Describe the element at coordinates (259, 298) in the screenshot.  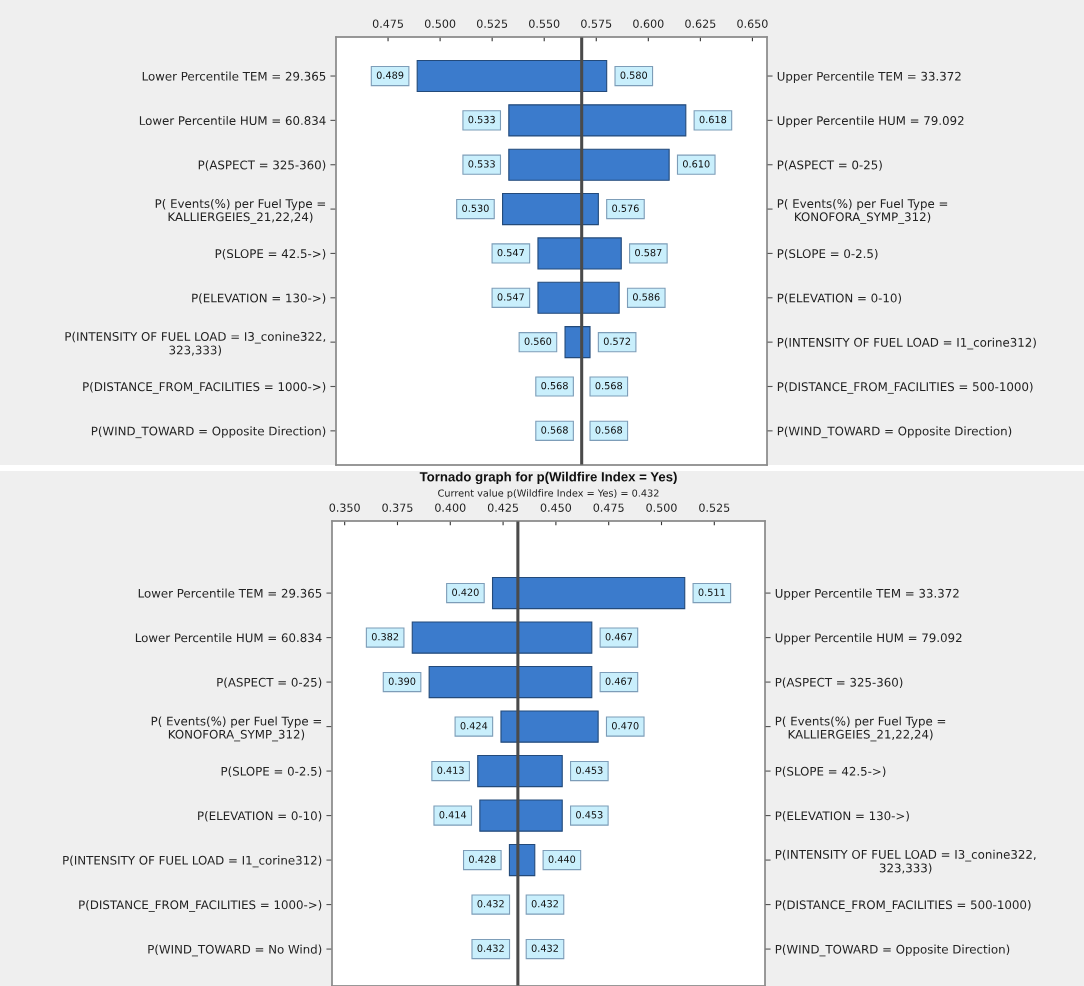
I see `y-tick-label: P(ELEVATION = 130->)` at that location.